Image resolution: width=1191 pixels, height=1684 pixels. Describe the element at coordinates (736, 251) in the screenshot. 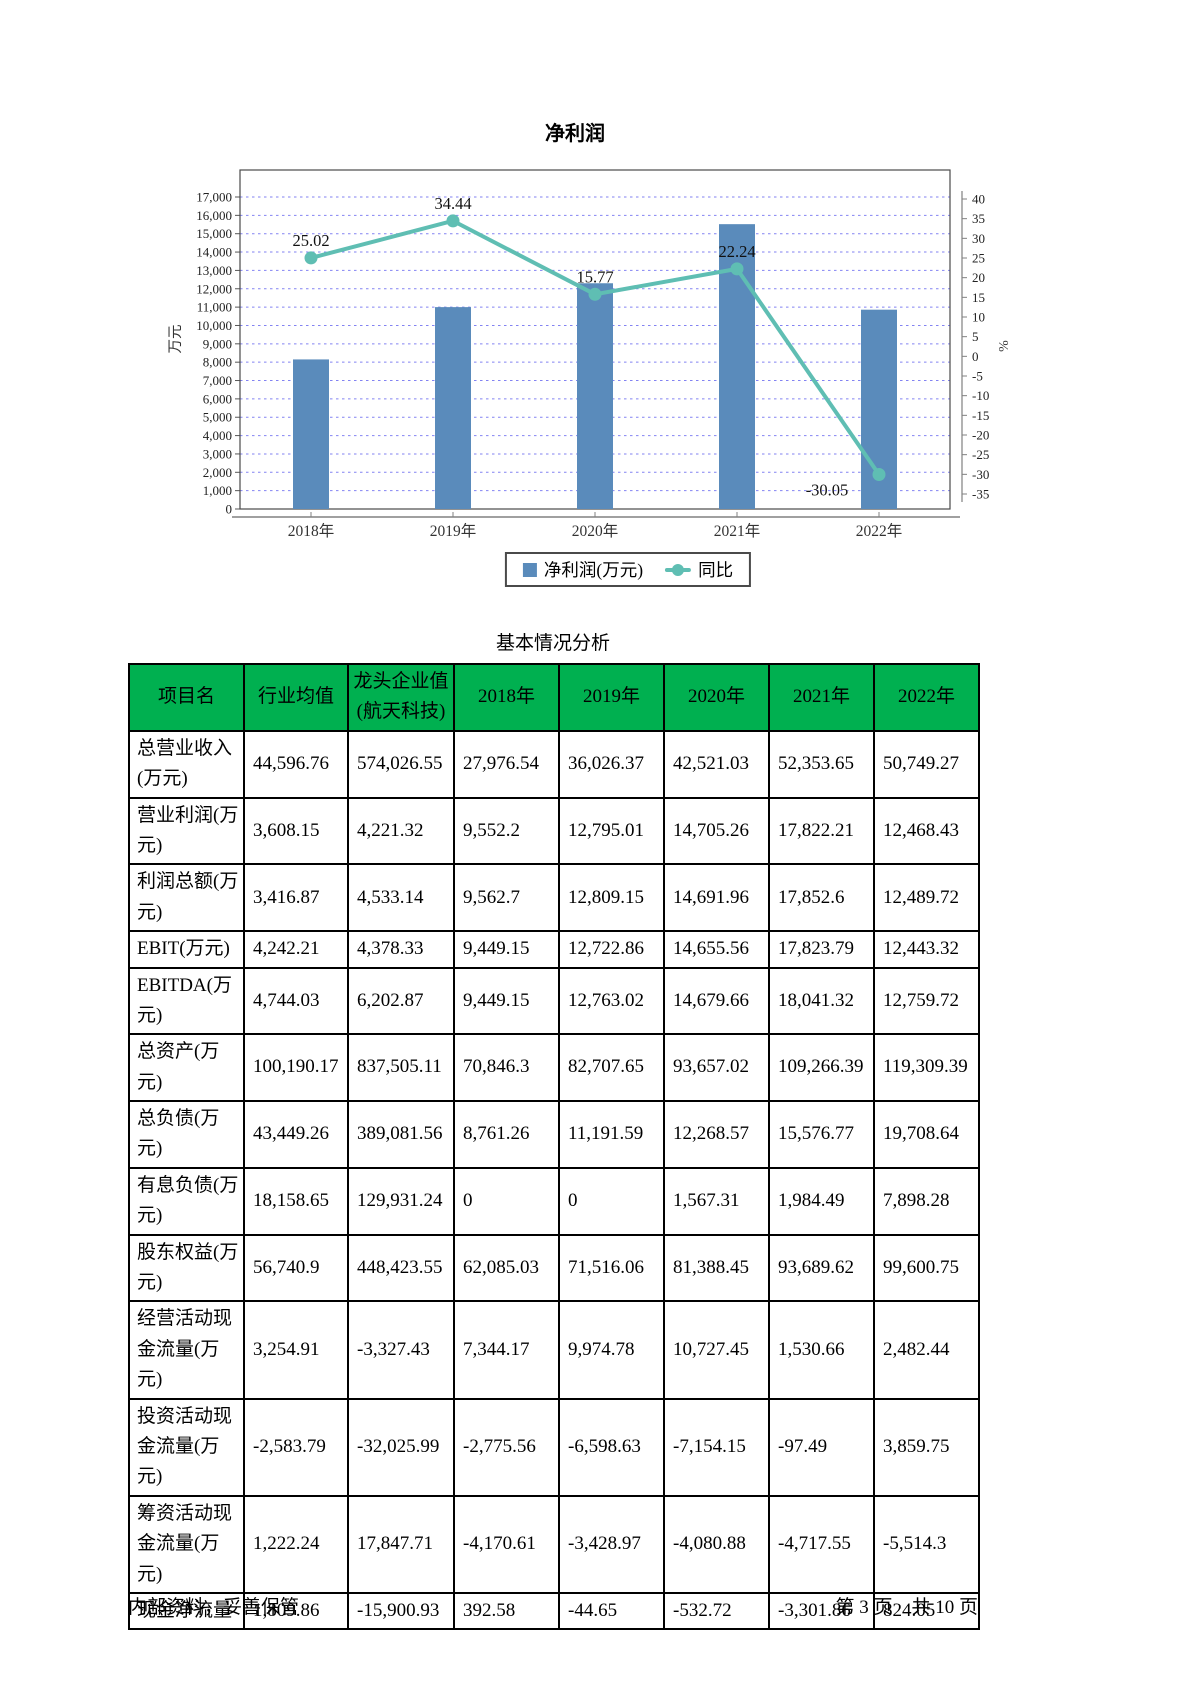

I see `yoy-point-label: 22.24` at that location.